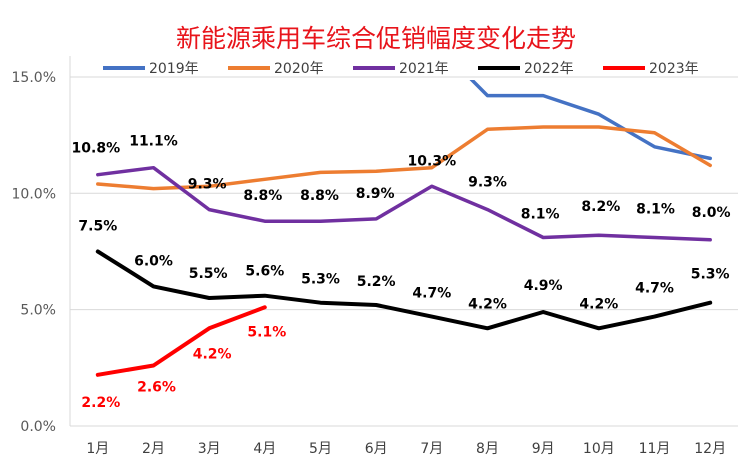 Image resolution: width=752 pixels, height=473 pixels. What do you see at coordinates (174, 69) in the screenshot?
I see `legend-label: 2019年` at bounding box center [174, 69].